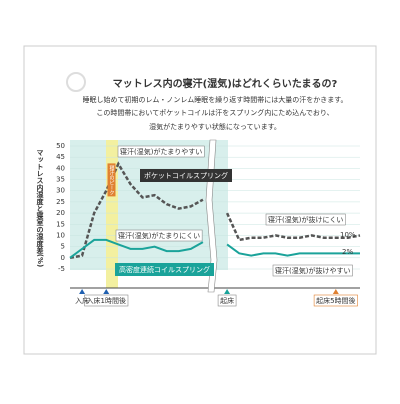 This screenshot has height=404, width=400. I want to click on y-tick-label: 15, so click(60, 224).